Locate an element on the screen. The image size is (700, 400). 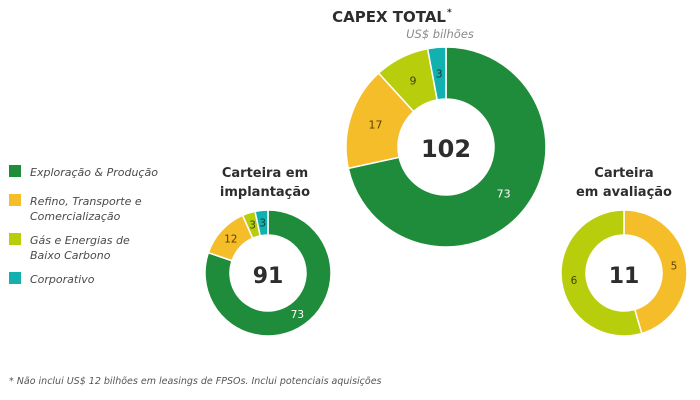
slice-label-refino: 17 is located at coordinates (375, 125).